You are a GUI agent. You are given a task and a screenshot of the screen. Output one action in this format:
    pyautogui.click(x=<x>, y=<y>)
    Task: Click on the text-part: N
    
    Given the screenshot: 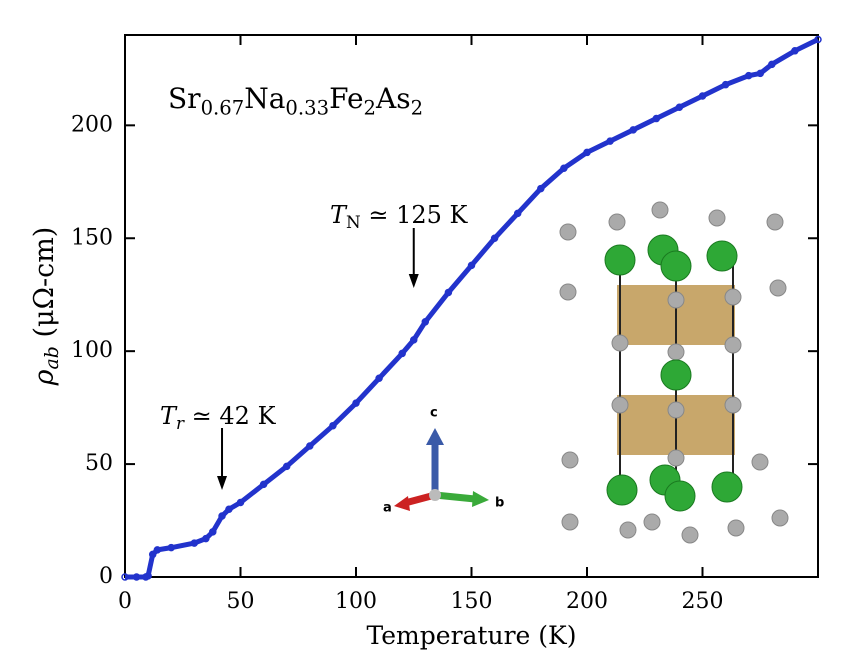 What is the action you would take?
    pyautogui.click(x=353, y=222)
    